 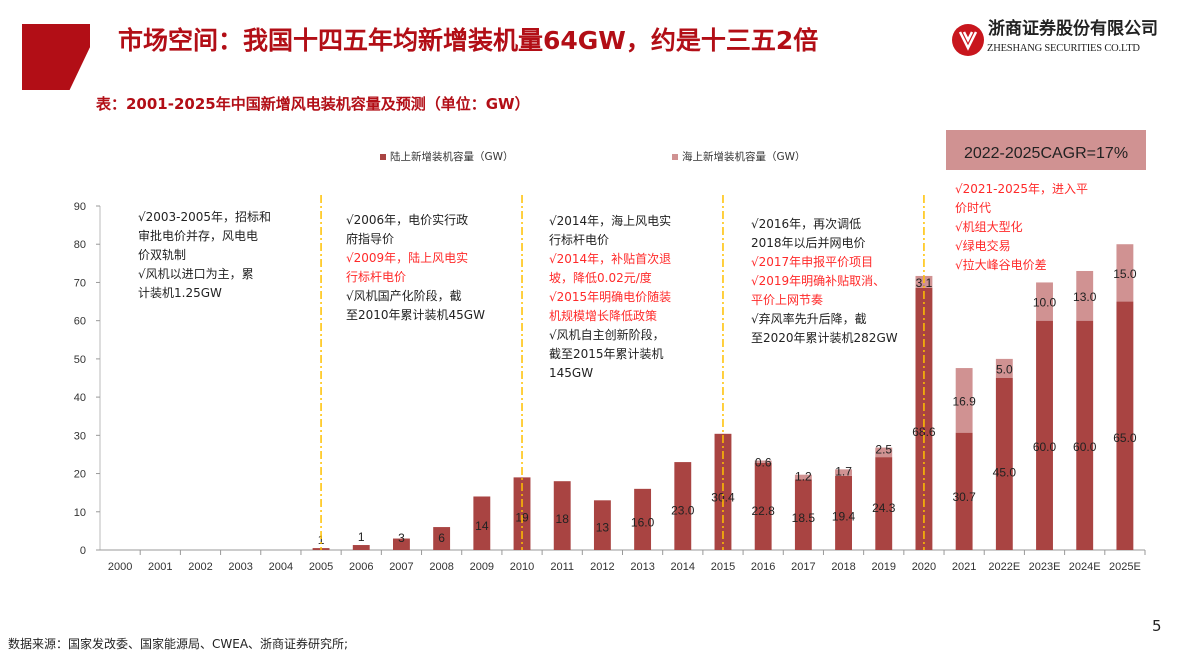 I want to click on x-tick-label: 2023E, so click(x=1045, y=567).